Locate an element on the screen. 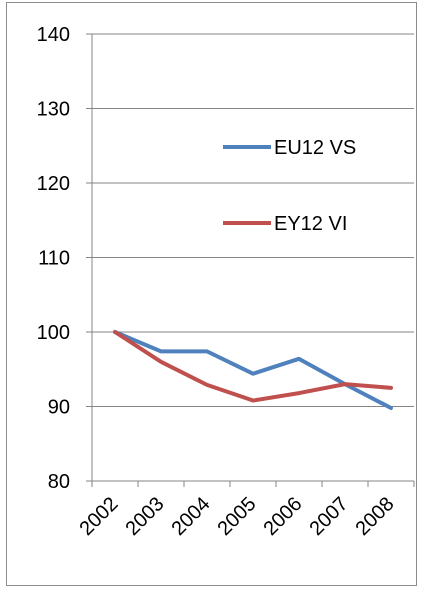  x-tick-label-2005: 2005 is located at coordinates (237, 516).